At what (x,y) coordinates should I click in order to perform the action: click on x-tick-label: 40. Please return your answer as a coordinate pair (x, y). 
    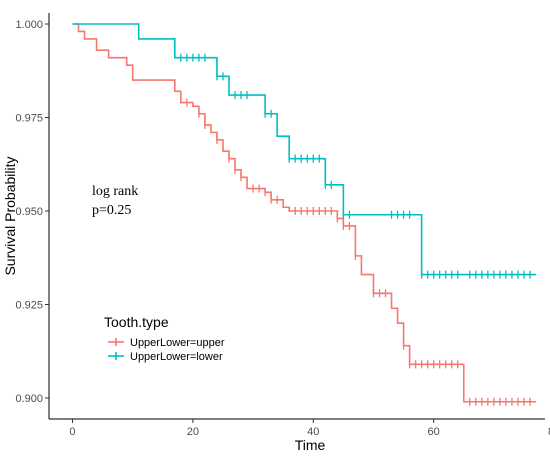
    Looking at the image, I should click on (313, 432).